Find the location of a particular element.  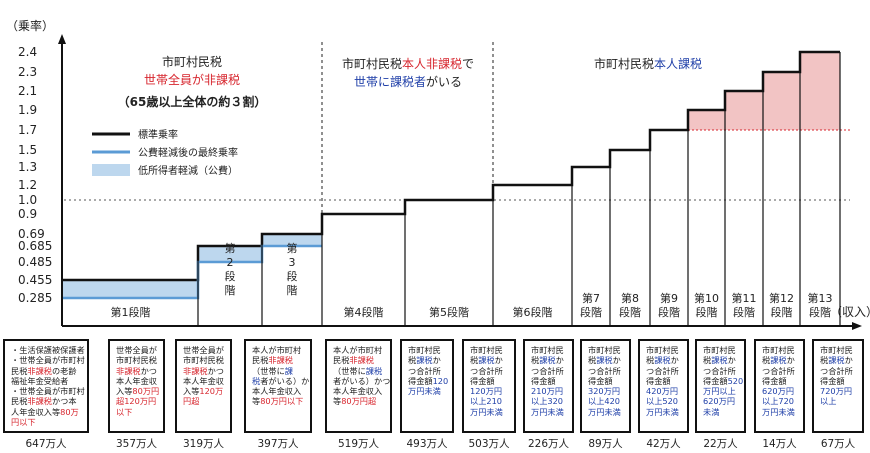

criteria-segment: 入等 is located at coordinates (124, 391).